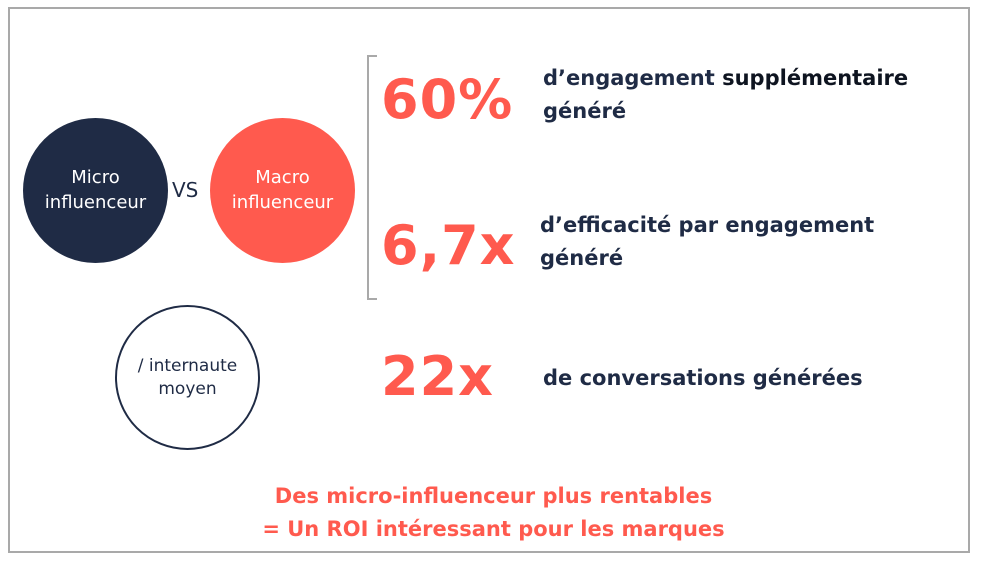 This screenshot has width=987, height=568. I want to click on stat-value-efficiency: 6,7x, so click(448, 245).